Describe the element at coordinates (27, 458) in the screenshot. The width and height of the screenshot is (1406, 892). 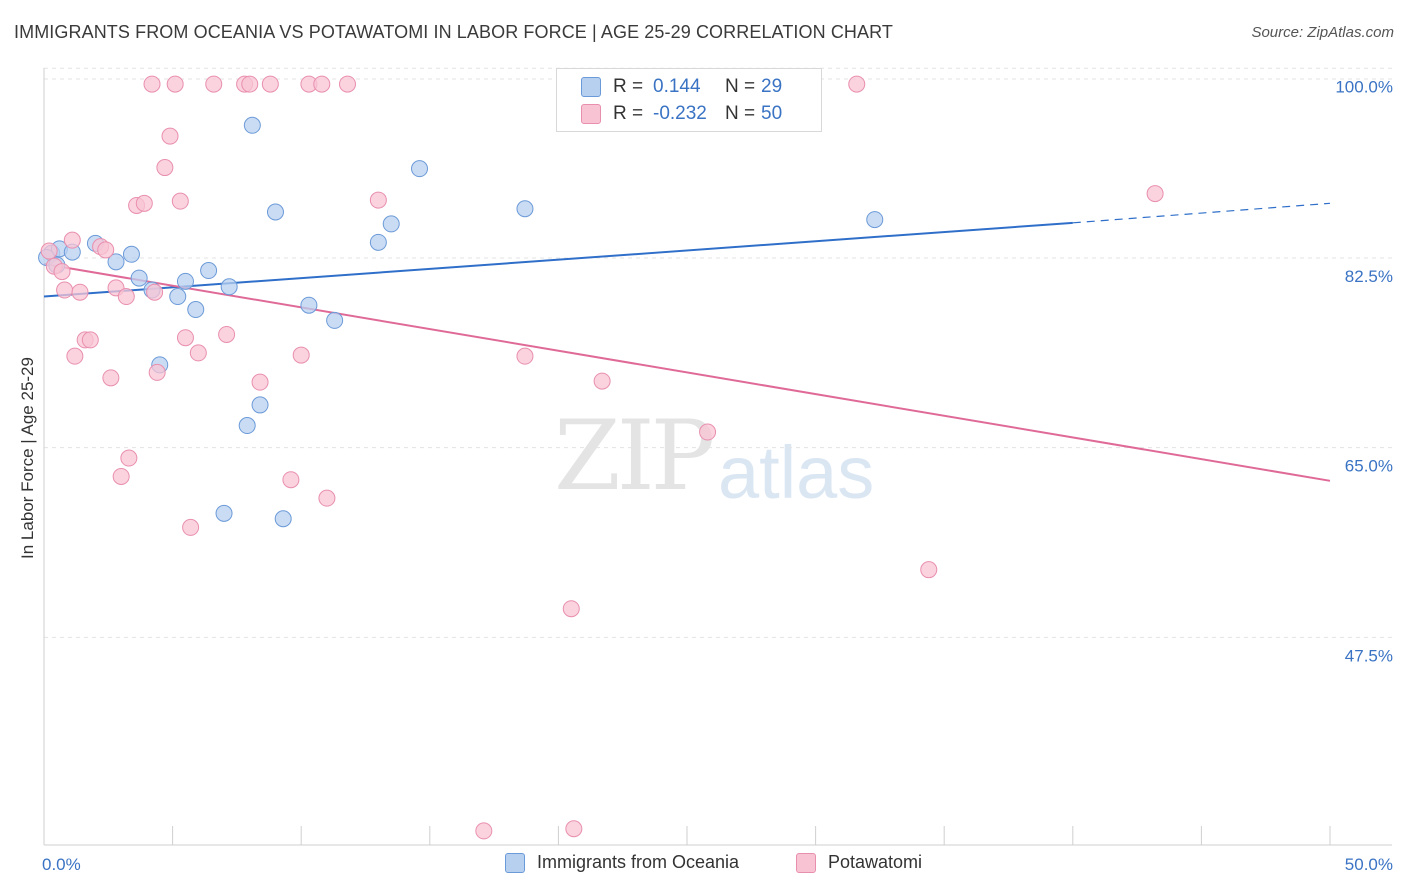
I see `y-axis-label: In Labor Force | Age 25-29` at that location.